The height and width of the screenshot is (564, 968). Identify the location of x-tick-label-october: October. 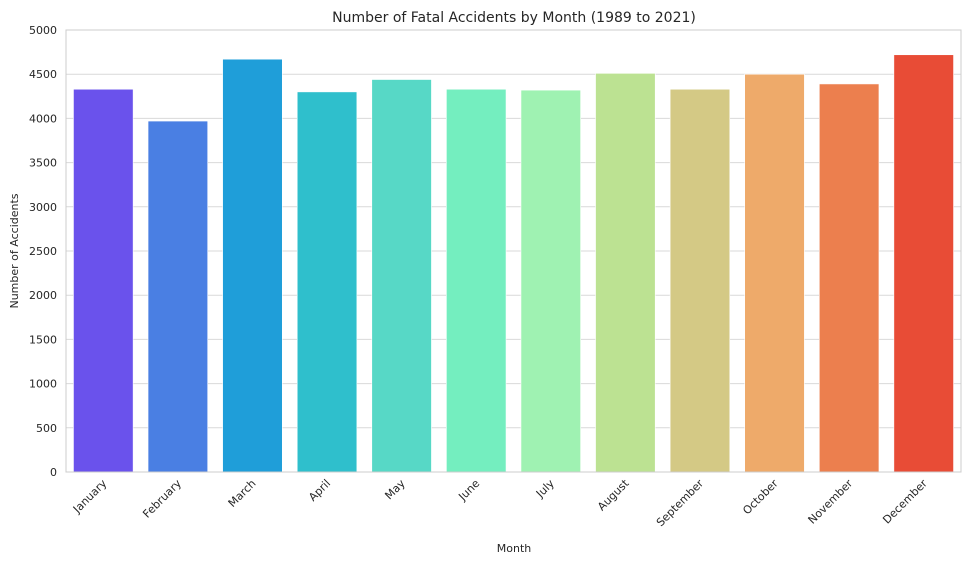
(760, 497).